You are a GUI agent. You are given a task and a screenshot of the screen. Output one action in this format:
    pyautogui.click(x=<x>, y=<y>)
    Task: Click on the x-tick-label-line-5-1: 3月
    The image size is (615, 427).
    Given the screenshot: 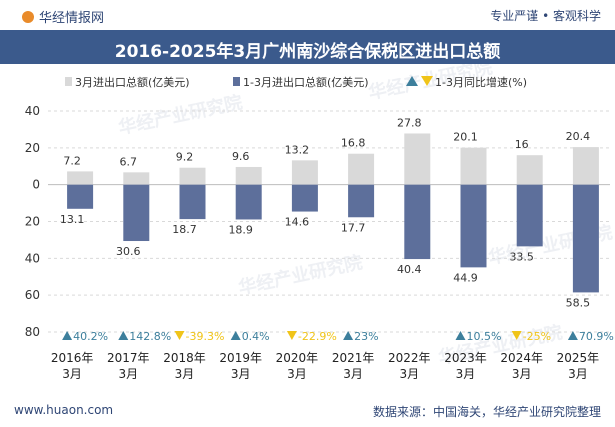 What is the action you would take?
    pyautogui.click(x=353, y=374)
    